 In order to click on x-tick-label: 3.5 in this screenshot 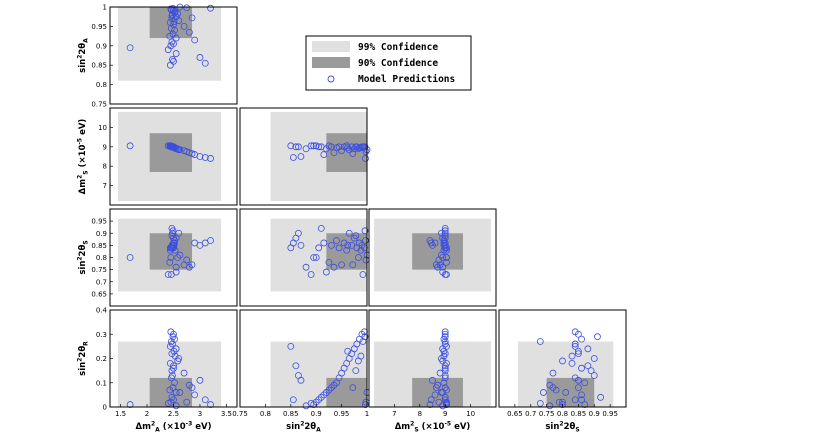, I will do `click(226, 414)`.